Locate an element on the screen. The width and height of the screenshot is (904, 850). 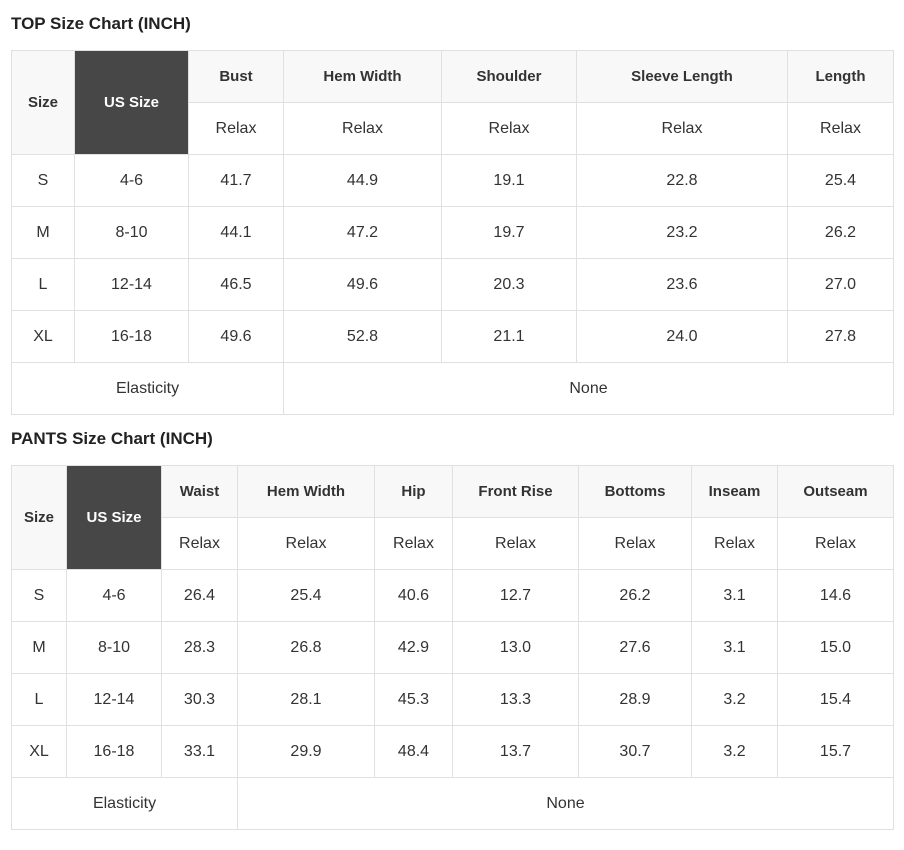
value-cell: 24.0 is located at coordinates (682, 336).